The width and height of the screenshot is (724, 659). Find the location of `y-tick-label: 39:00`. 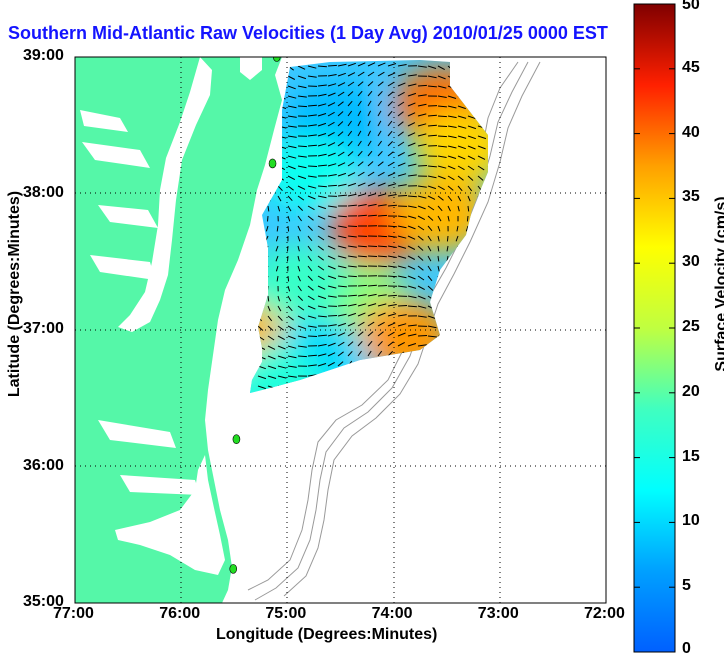

y-tick-label: 39:00 is located at coordinates (43, 55).